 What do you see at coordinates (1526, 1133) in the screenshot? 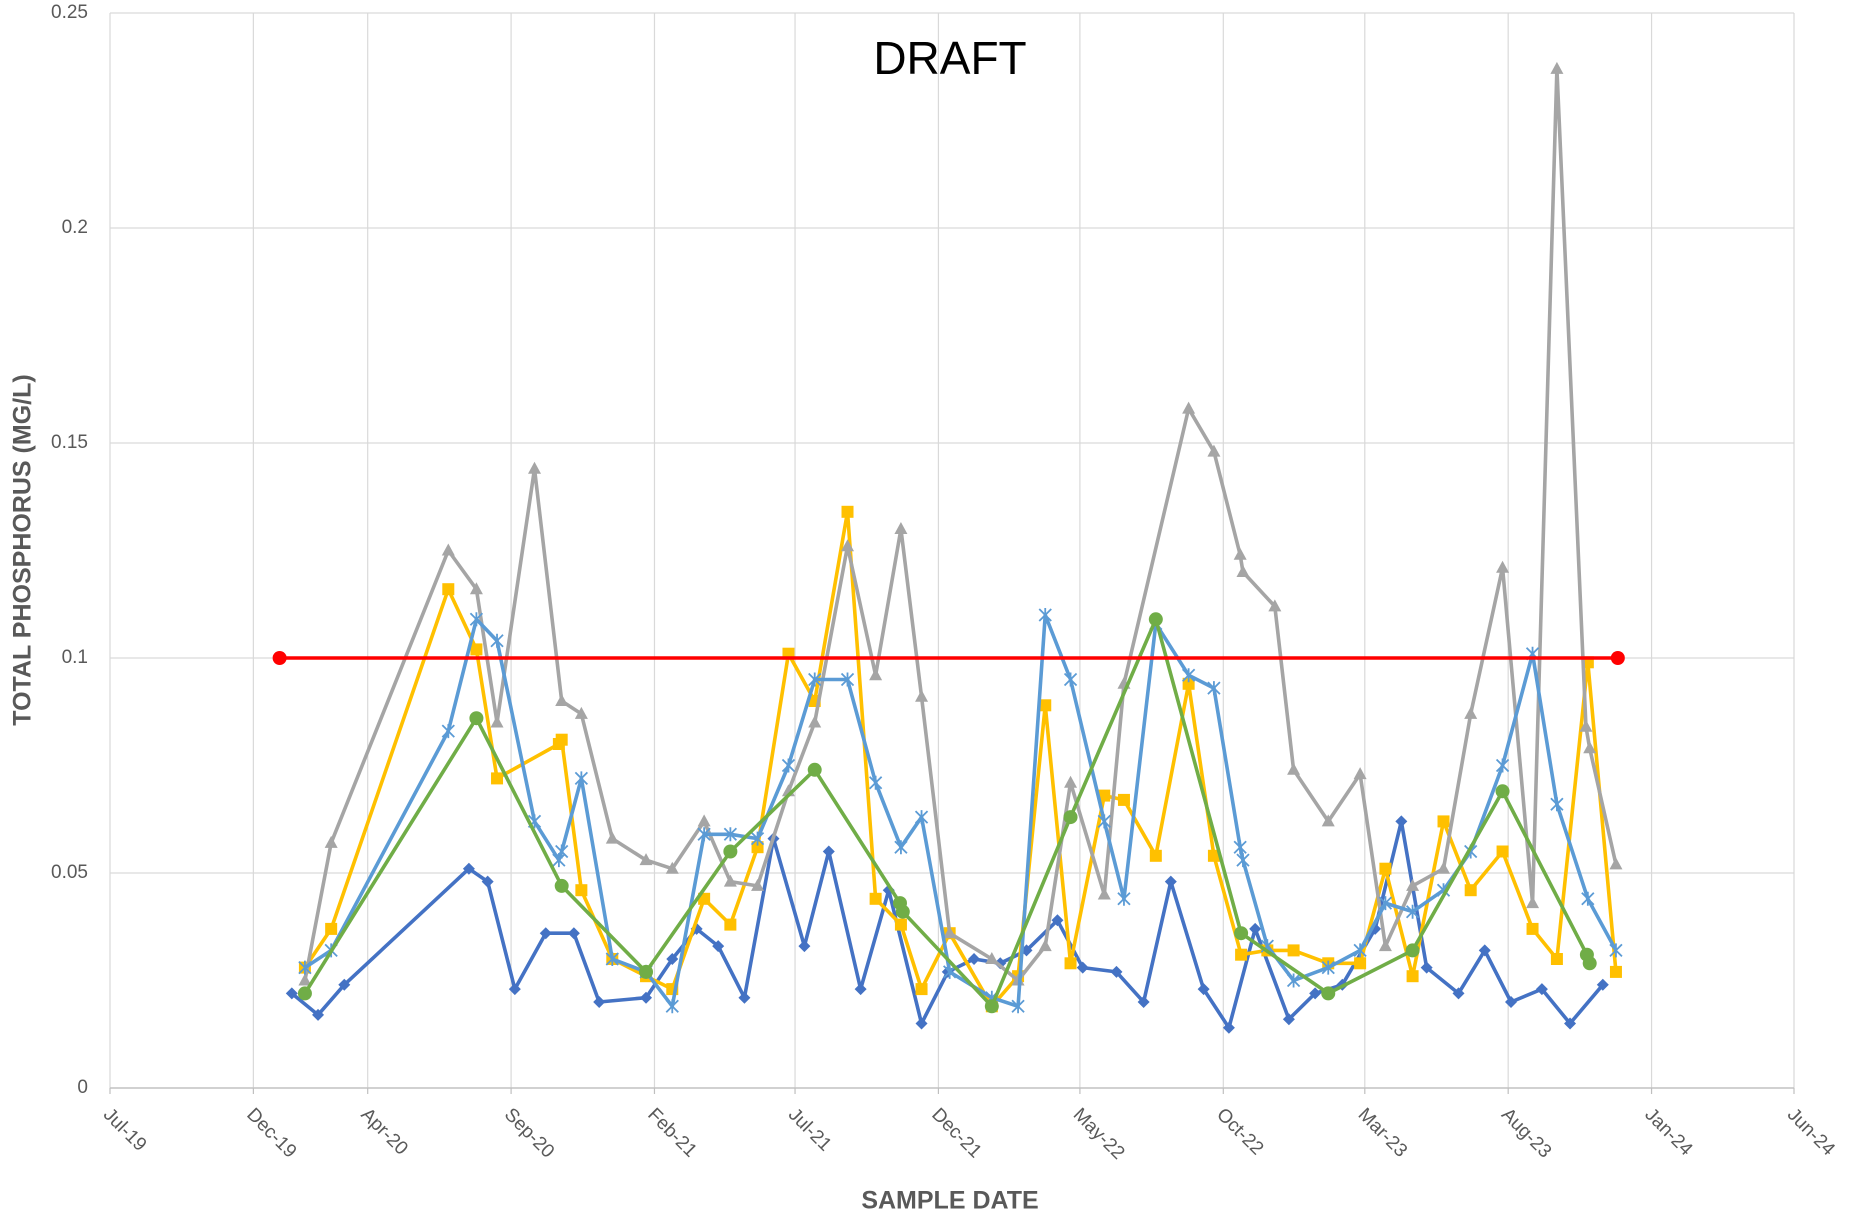
I see `x-tick-label: Aug-23` at bounding box center [1526, 1133].